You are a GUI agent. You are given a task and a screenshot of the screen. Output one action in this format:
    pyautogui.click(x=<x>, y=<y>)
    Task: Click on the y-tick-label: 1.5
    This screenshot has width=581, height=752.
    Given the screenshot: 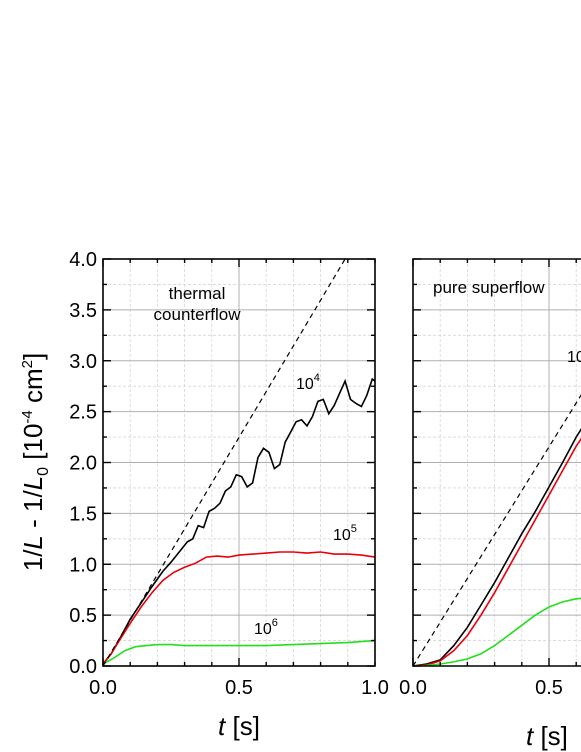 What is the action you would take?
    pyautogui.click(x=83, y=514)
    